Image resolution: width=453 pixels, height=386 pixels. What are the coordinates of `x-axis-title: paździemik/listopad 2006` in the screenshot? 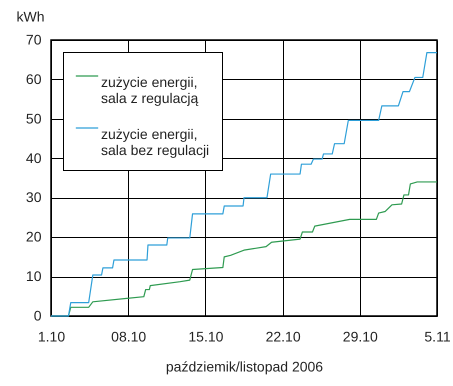 It's located at (245, 366).